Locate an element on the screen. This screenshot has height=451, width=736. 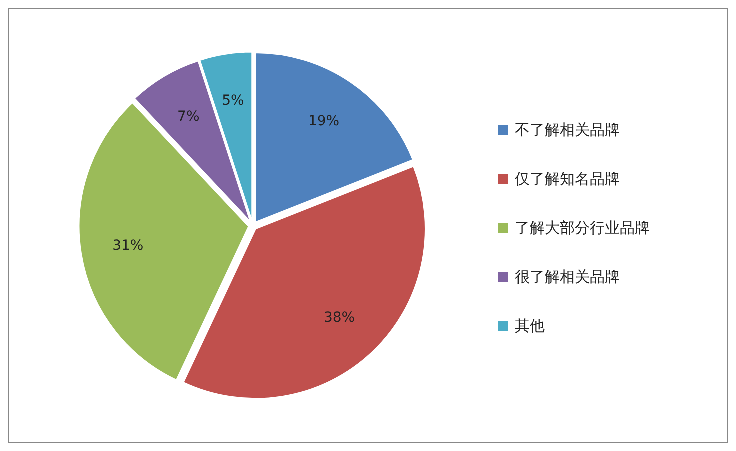
legend-label: 其他 is located at coordinates (530, 326).